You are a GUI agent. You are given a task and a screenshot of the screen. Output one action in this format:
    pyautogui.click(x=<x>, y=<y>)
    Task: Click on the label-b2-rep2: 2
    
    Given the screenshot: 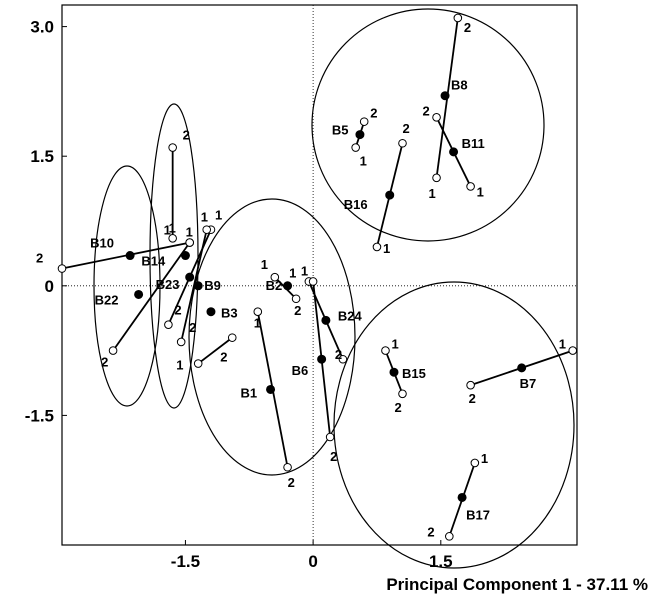 What is the action you would take?
    pyautogui.click(x=297, y=310)
    